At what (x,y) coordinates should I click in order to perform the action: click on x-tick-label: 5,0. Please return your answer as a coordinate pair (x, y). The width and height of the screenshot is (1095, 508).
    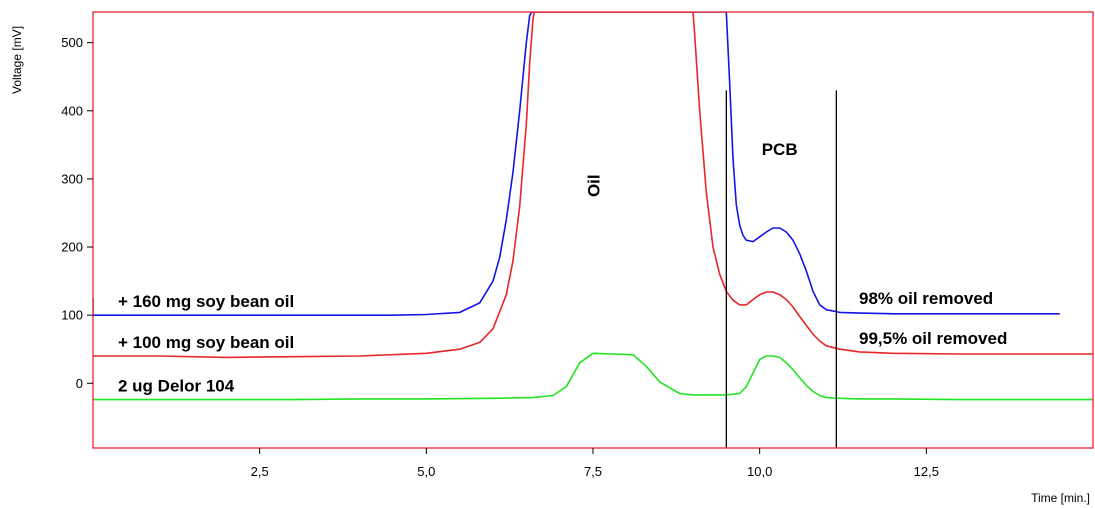
    Looking at the image, I should click on (426, 471).